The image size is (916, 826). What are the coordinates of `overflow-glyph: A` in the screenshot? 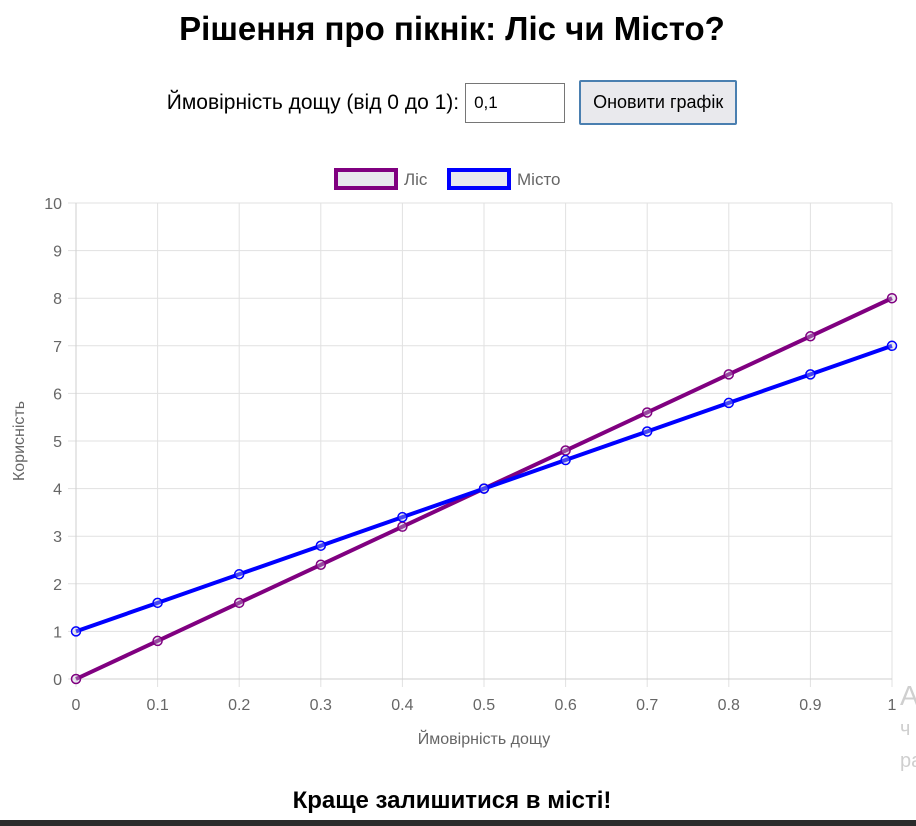 It's located at (908, 695).